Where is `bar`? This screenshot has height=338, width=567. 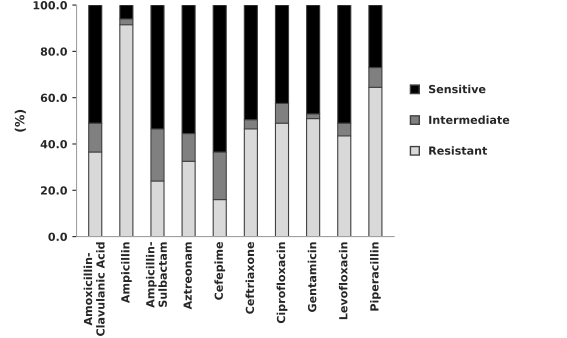
bar is located at coordinates (313, 177).